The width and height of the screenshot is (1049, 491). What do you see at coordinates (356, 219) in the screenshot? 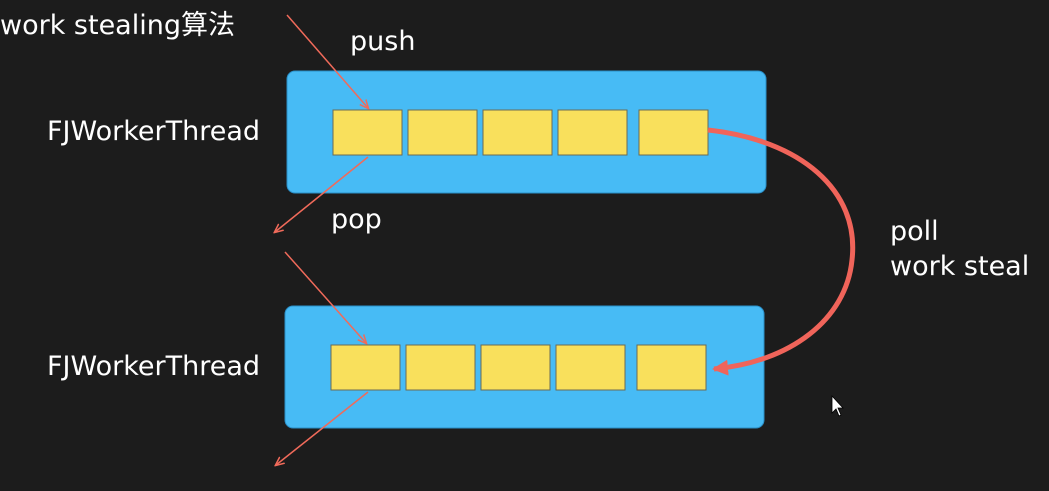
I see `pop-label: pop` at bounding box center [356, 219].